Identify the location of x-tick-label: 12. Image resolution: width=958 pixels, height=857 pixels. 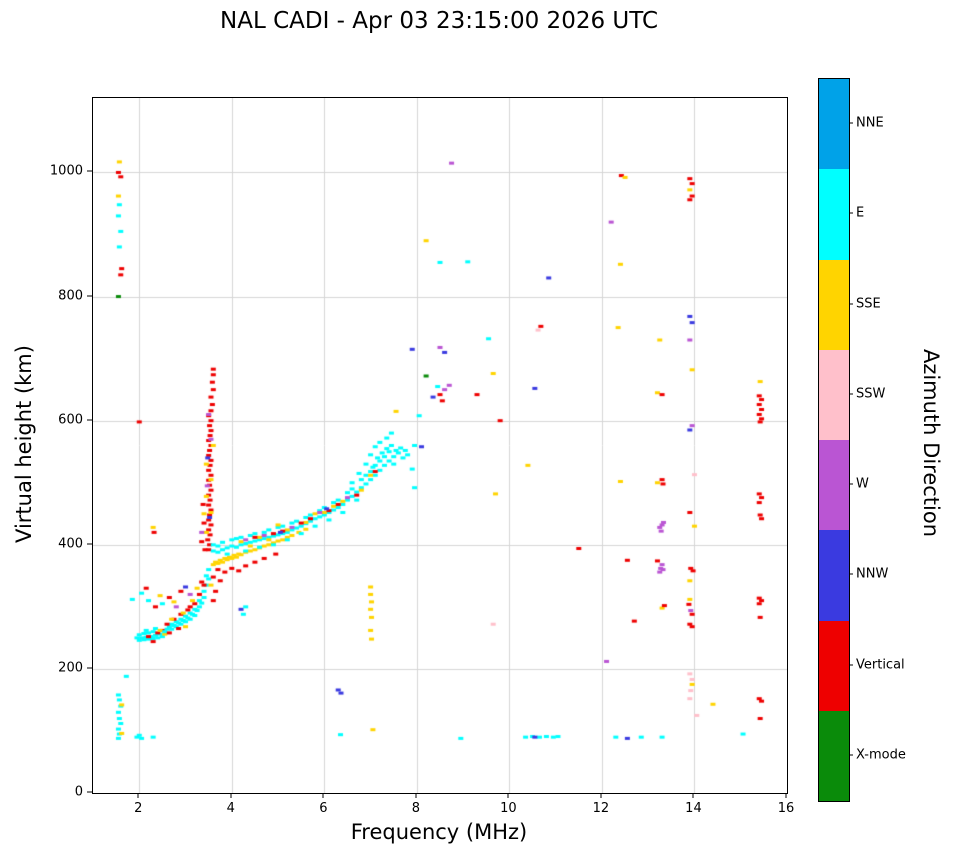
(601, 808).